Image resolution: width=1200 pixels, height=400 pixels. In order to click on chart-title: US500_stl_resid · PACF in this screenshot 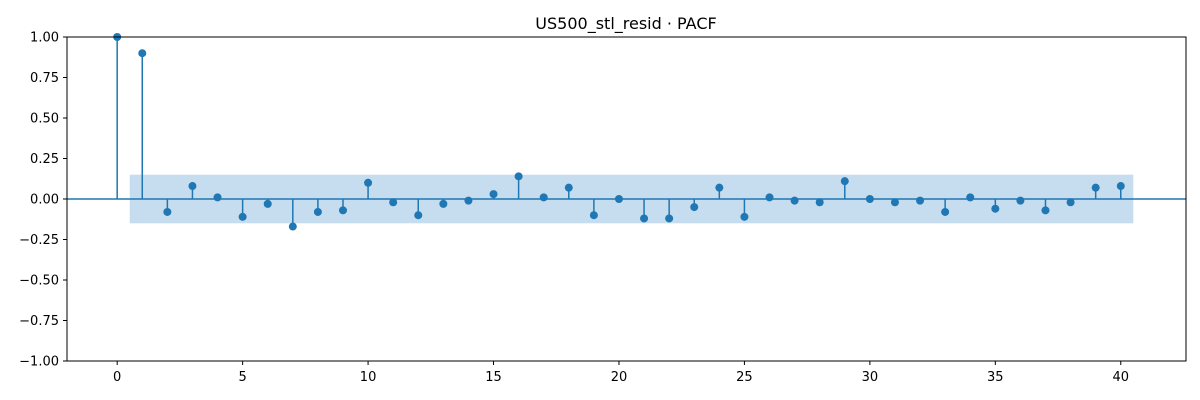, I will do `click(625, 24)`.